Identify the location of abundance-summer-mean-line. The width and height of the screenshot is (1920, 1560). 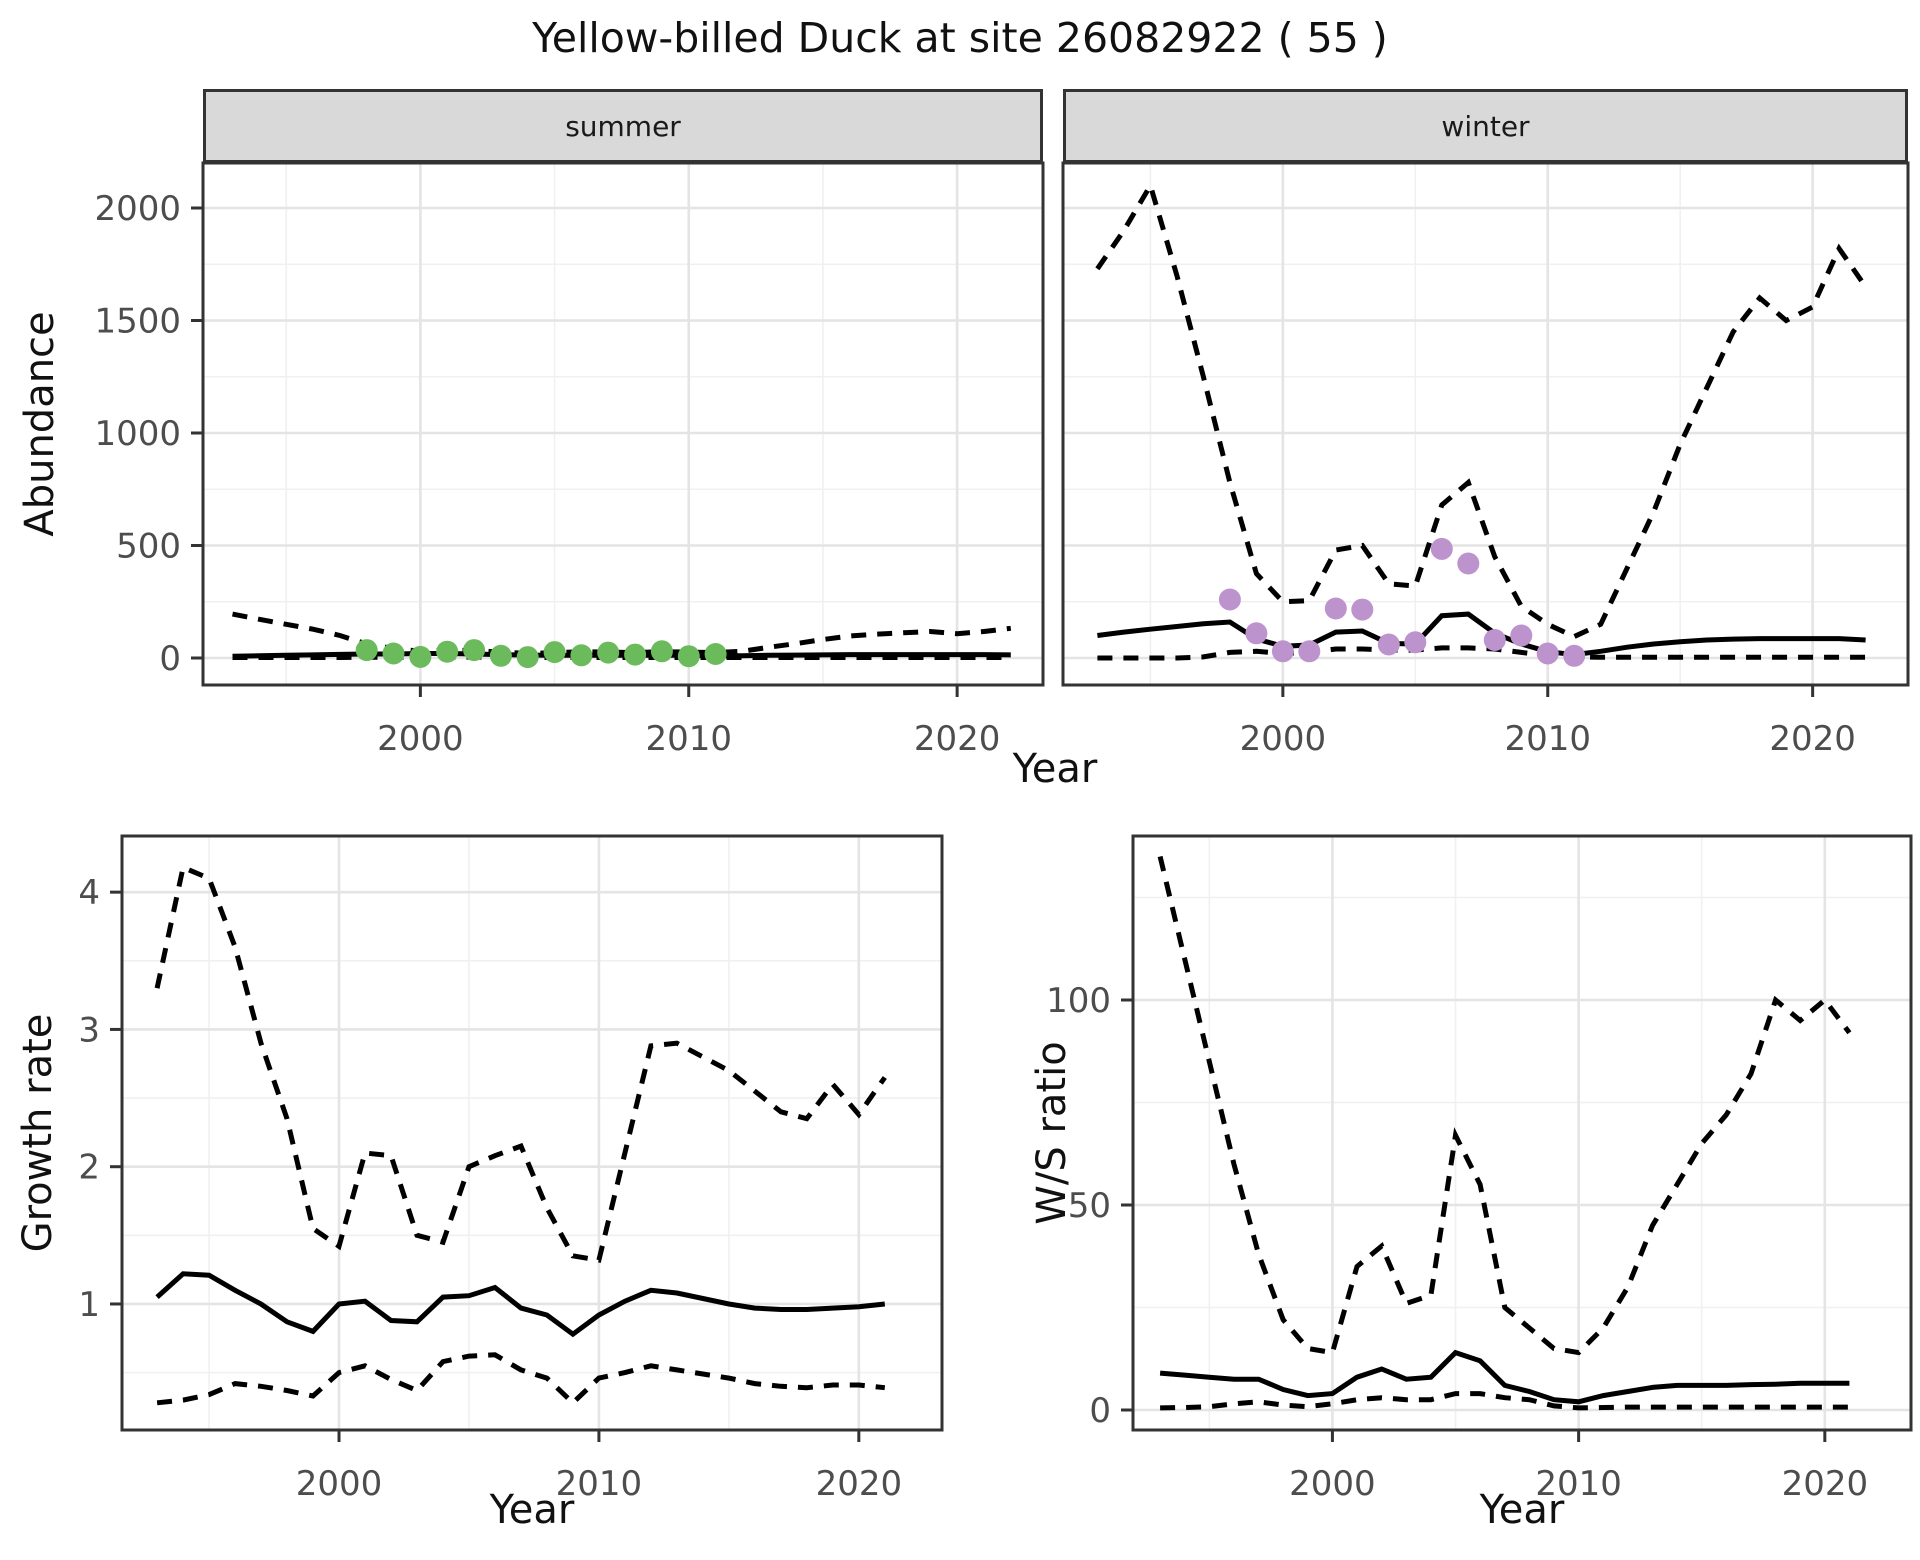
(621, 655).